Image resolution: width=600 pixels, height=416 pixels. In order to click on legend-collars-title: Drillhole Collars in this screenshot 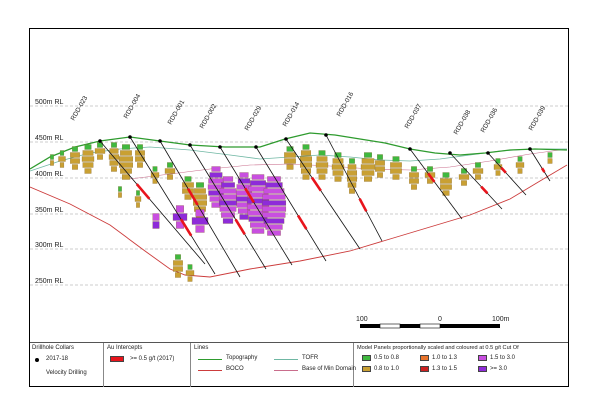, I will do `click(53, 348)`.